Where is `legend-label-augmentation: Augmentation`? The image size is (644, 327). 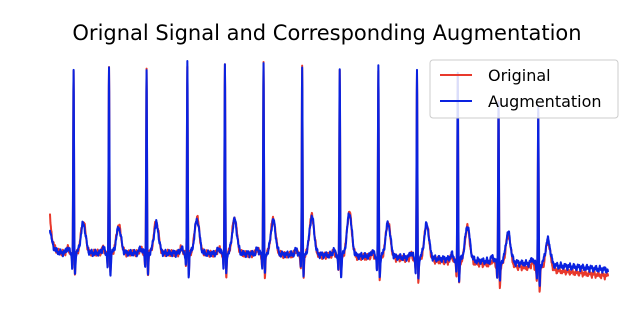
legend-label-augmentation: Augmentation is located at coordinates (545, 101).